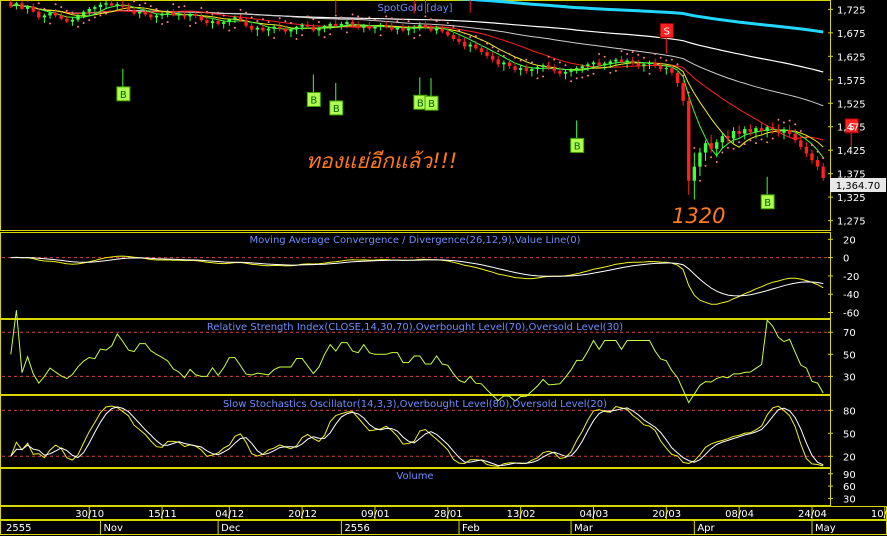 Image resolution: width=887 pixels, height=536 pixels. I want to click on stoch-grid, so click(415, 433).